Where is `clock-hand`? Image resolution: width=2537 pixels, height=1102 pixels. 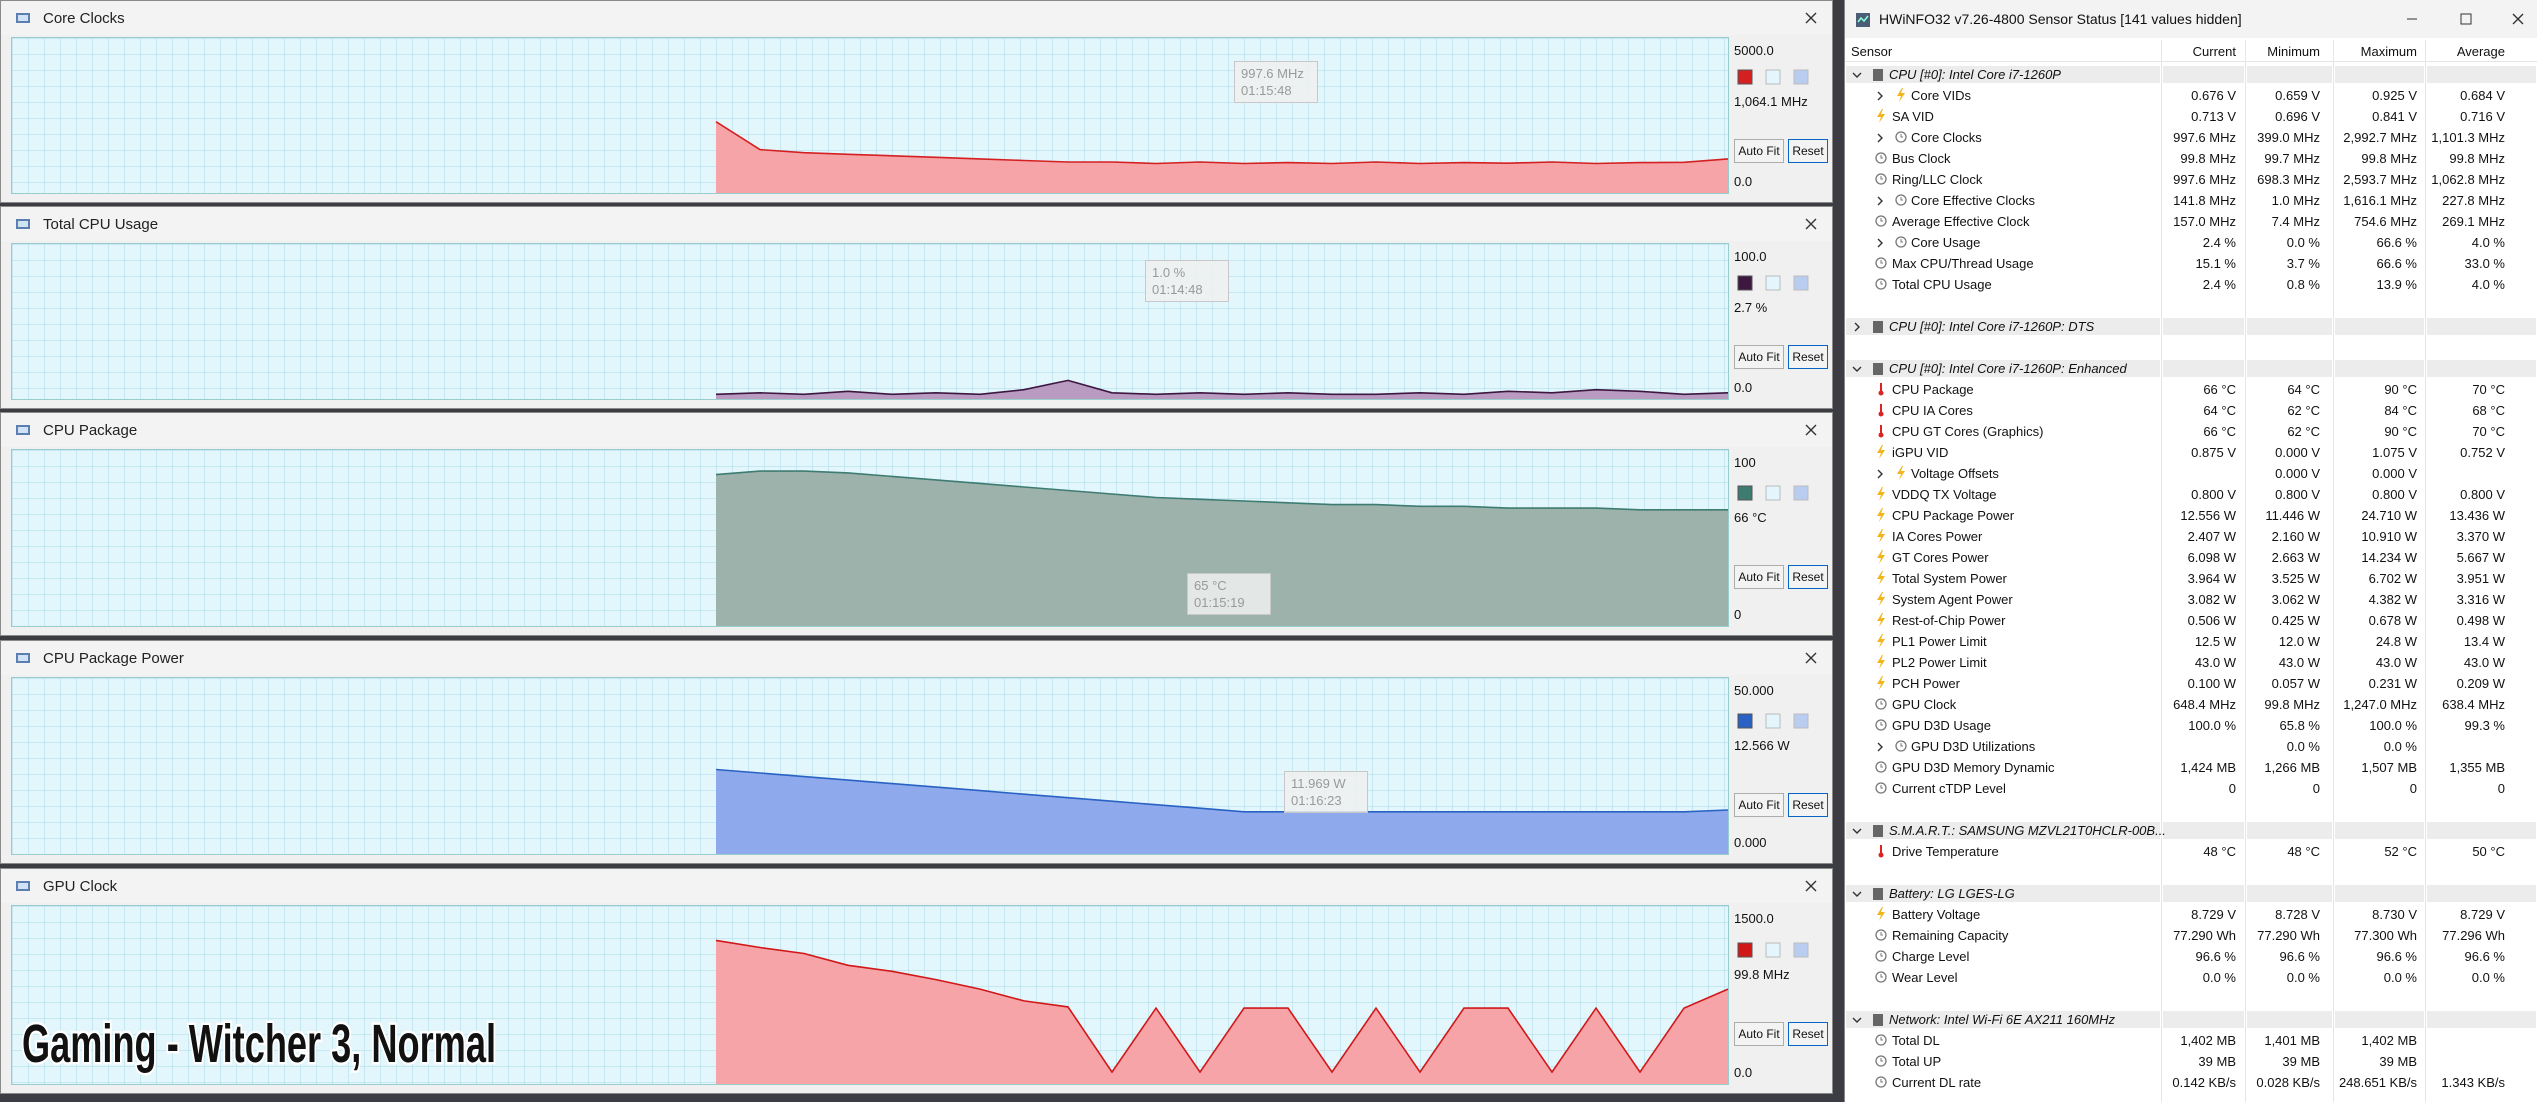
clock-hand is located at coordinates (1881, 157).